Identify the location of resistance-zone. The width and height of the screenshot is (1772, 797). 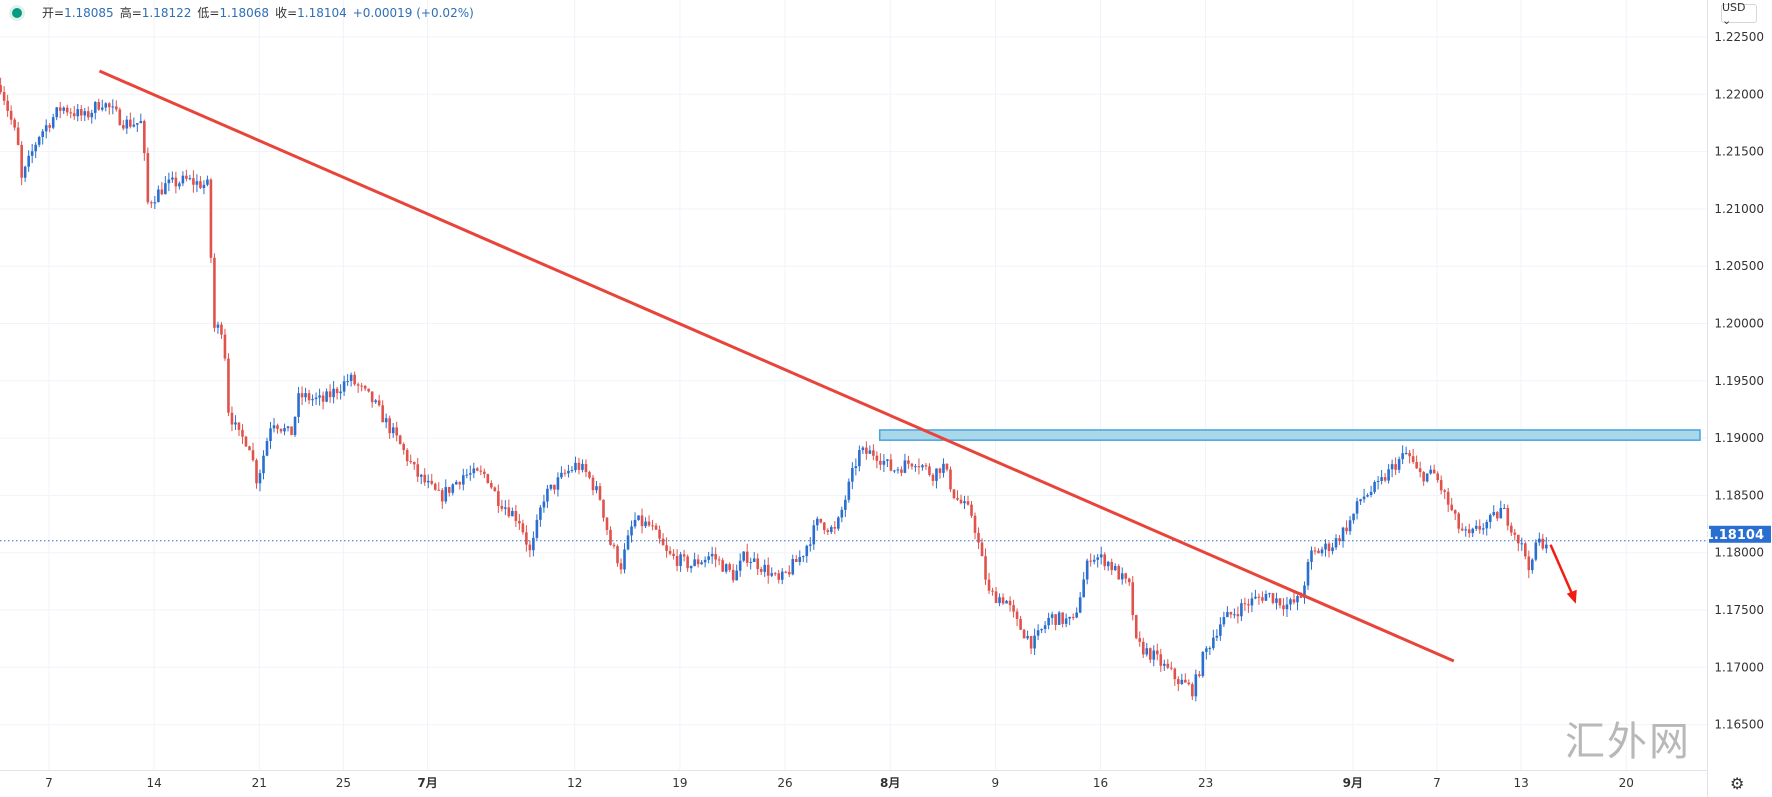
(1289, 435).